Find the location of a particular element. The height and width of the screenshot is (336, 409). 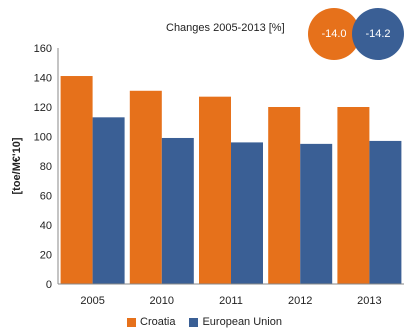

bar-croatia-2011 is located at coordinates (215, 190).